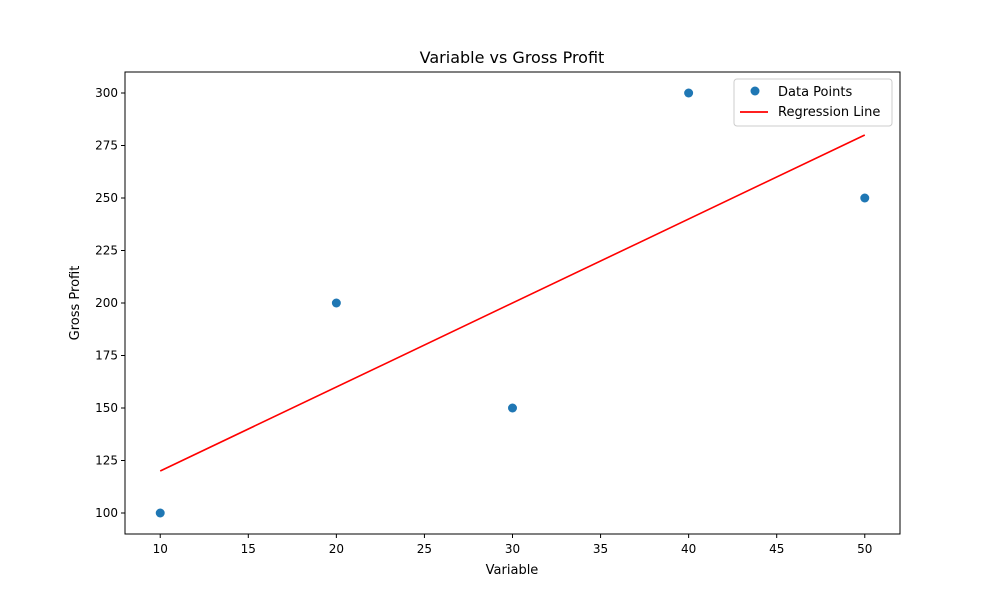 The width and height of the screenshot is (1000, 600). I want to click on chart-title: Variable vs Gross Profit, so click(512, 57).